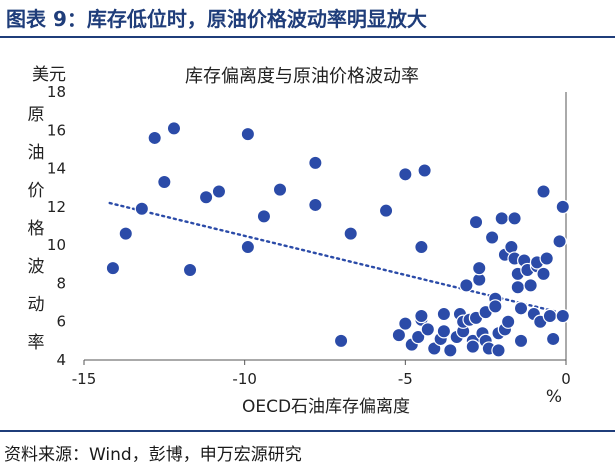 Image resolution: width=615 pixels, height=474 pixels. What do you see at coordinates (326, 407) in the screenshot?
I see `x-axis-label: OECD石油库存偏离度` at bounding box center [326, 407].